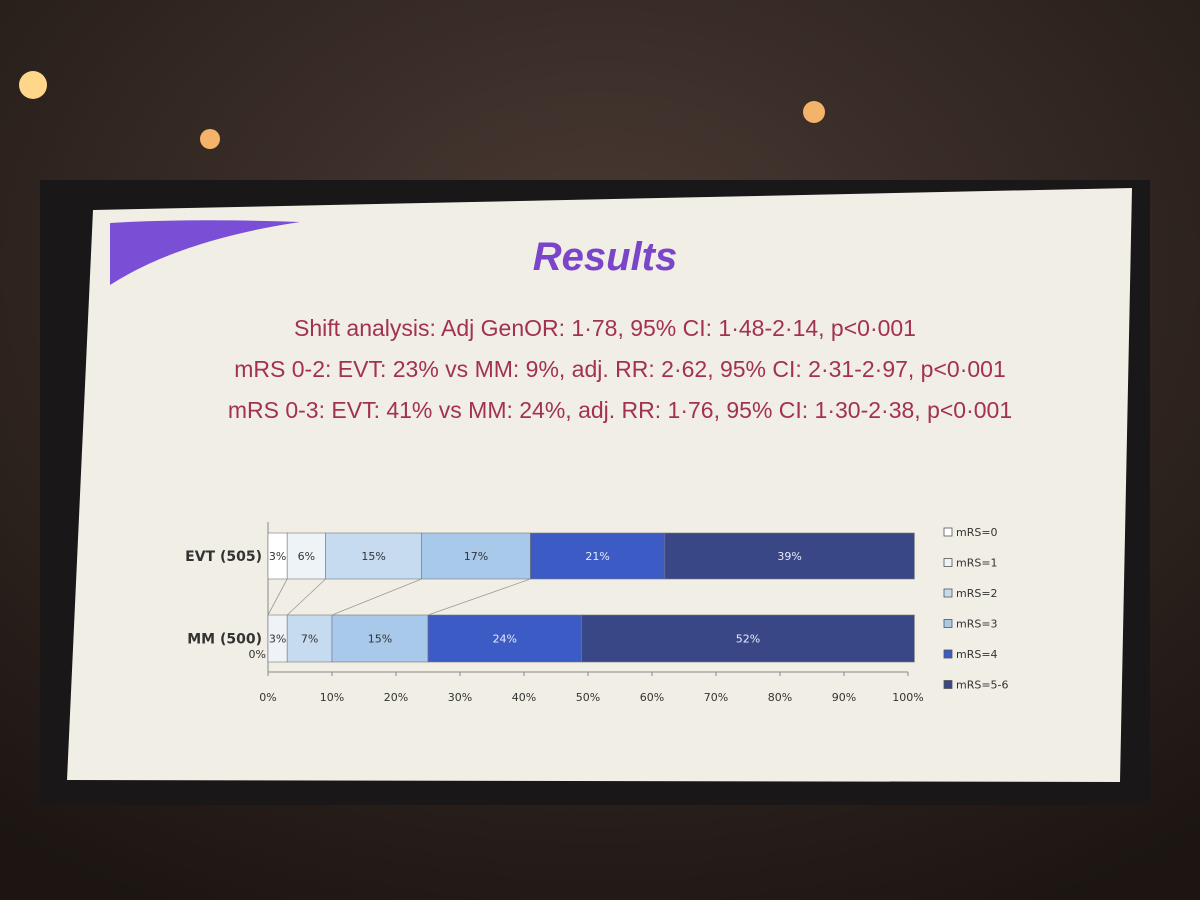 The width and height of the screenshot is (1200, 900). I want to click on x-tick-label: 20%, so click(396, 697).